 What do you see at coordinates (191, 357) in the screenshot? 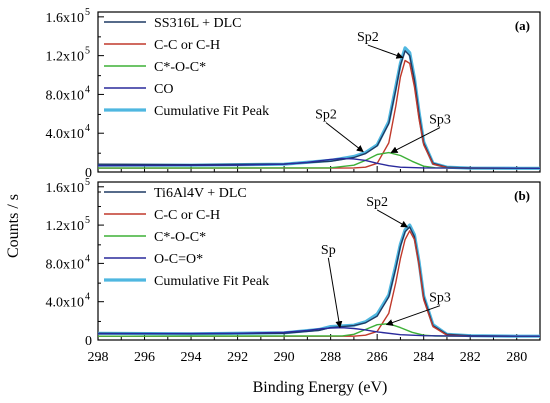
I see `x-tick-label: 294` at bounding box center [191, 357].